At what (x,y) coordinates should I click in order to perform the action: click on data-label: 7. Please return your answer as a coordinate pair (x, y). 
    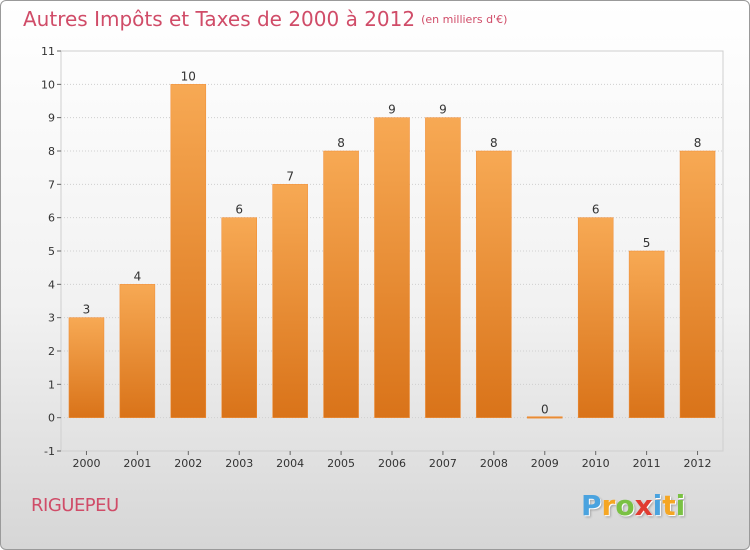
    Looking at the image, I should click on (290, 176).